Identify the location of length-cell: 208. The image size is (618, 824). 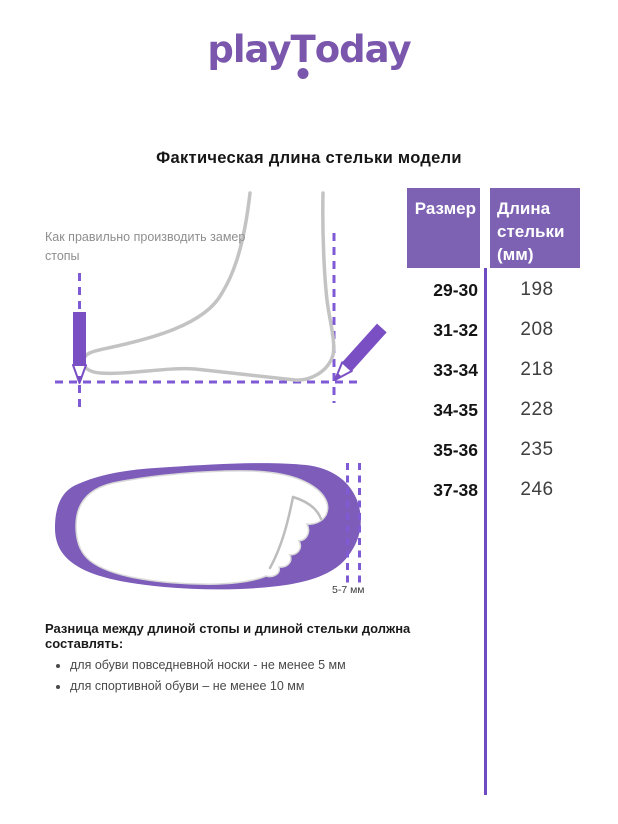
(537, 329).